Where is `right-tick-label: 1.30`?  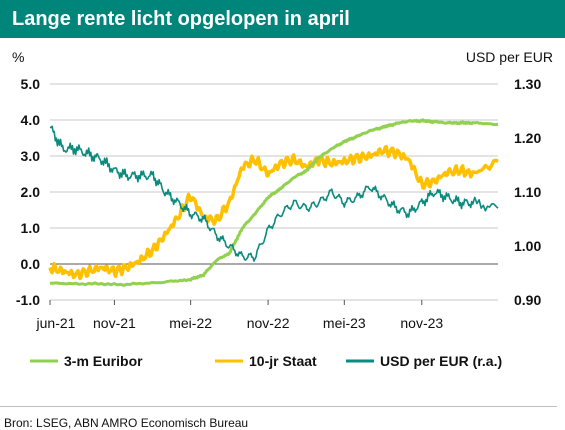 right-tick-label: 1.30 is located at coordinates (527, 84).